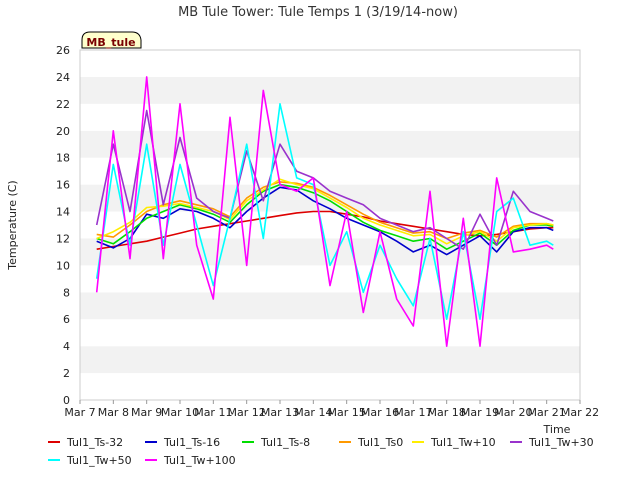 The image size is (640, 480). What do you see at coordinates (280, 412) in the screenshot?
I see `x-tick-label: Mar 13` at bounding box center [280, 412].